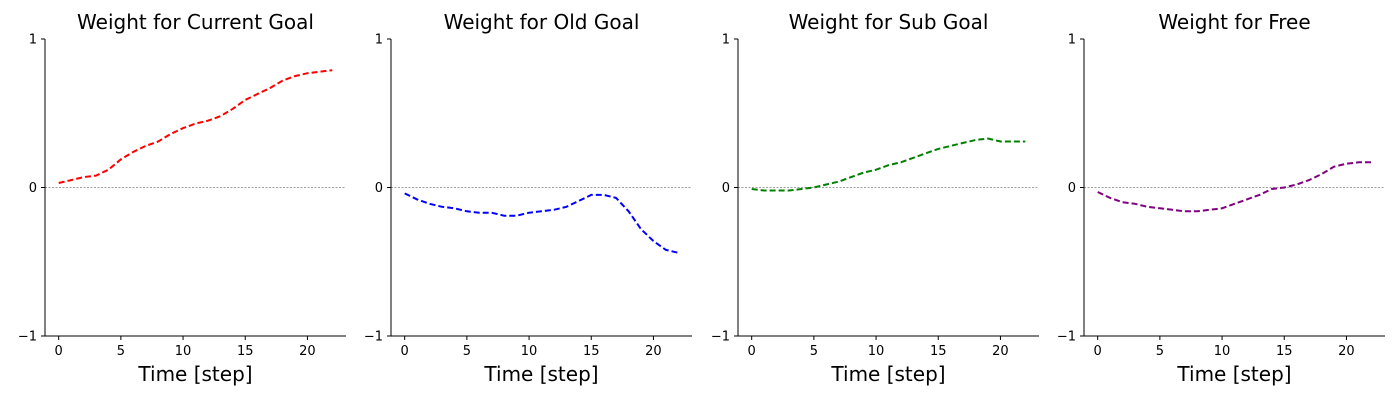 This screenshot has width=1400, height=400. I want to click on chart-title: Weight for Old Goal, so click(542, 22).